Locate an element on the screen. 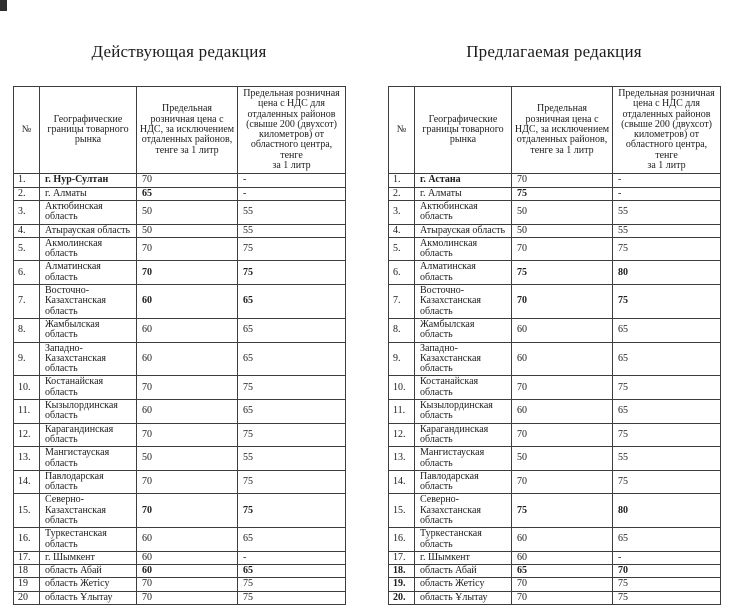  proposed-edition-title: Предлагаемая редакция is located at coordinates (554, 51).